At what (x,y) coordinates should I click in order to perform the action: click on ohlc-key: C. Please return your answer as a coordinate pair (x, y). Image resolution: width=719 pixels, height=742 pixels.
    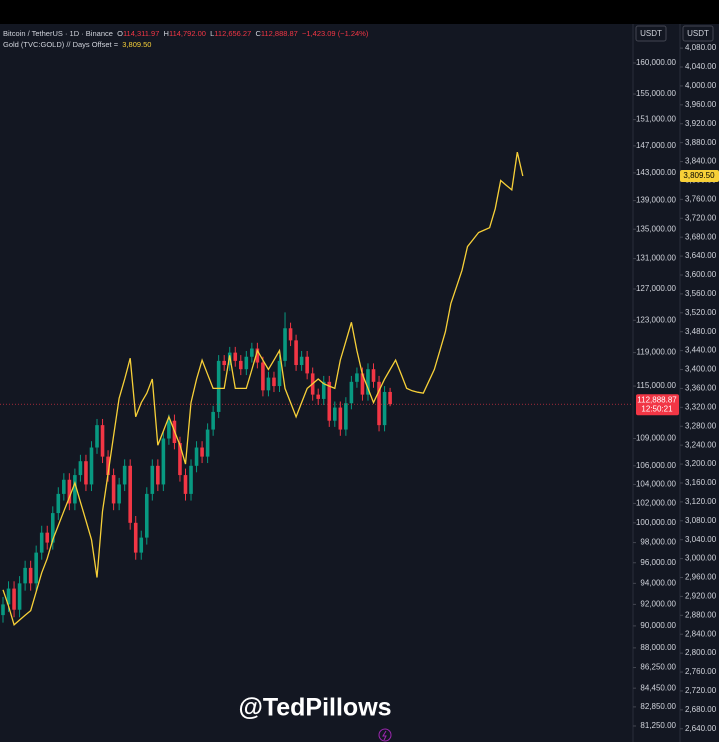
    Looking at the image, I should click on (258, 33).